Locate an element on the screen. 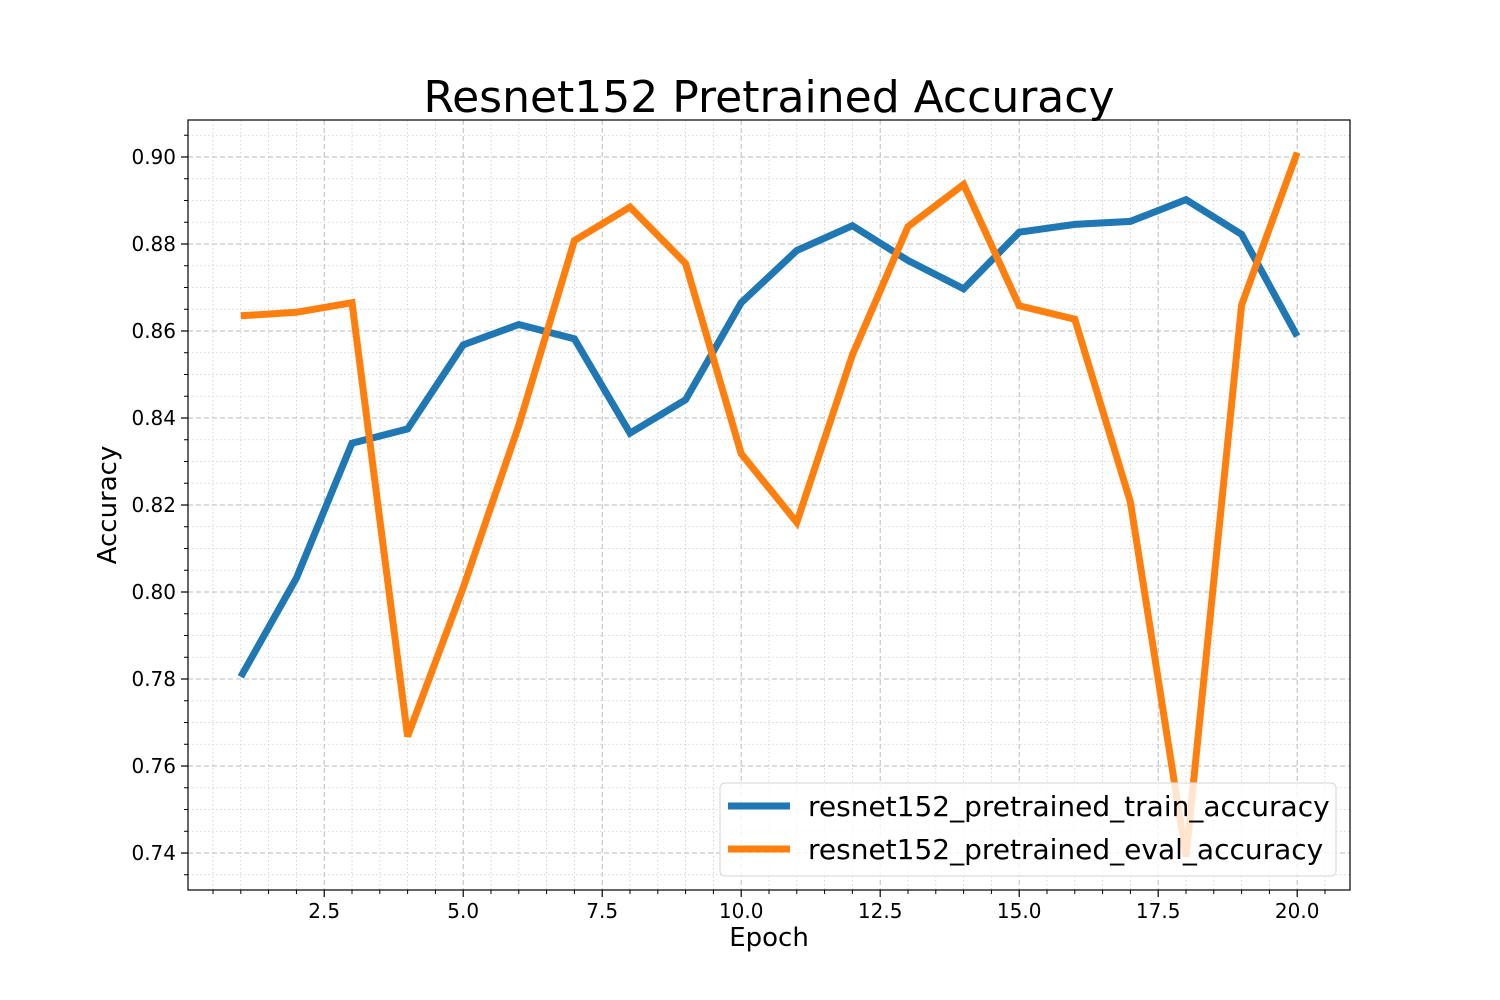  x-axis-label: Epoch is located at coordinates (769, 938).